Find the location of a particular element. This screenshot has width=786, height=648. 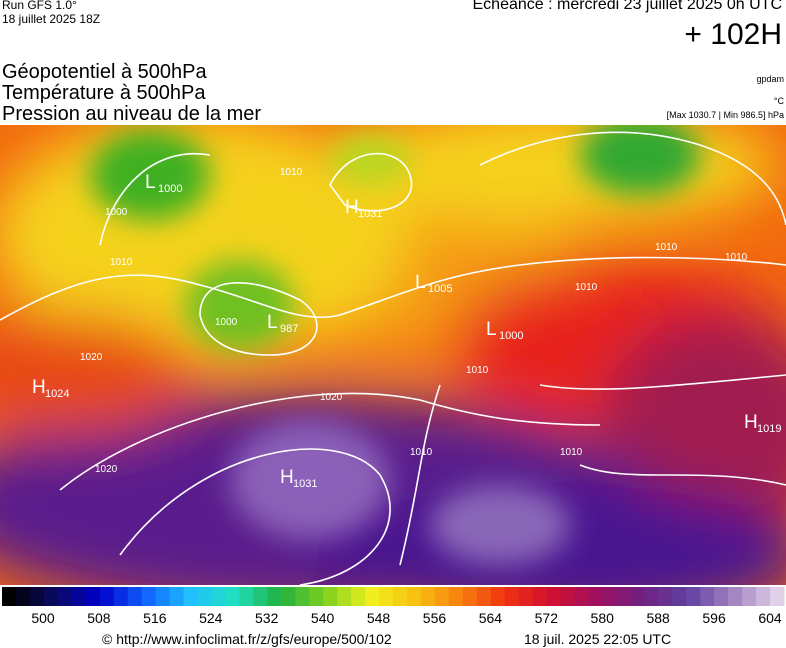

colorbar-tick-label: 588 is located at coordinates (658, 618).